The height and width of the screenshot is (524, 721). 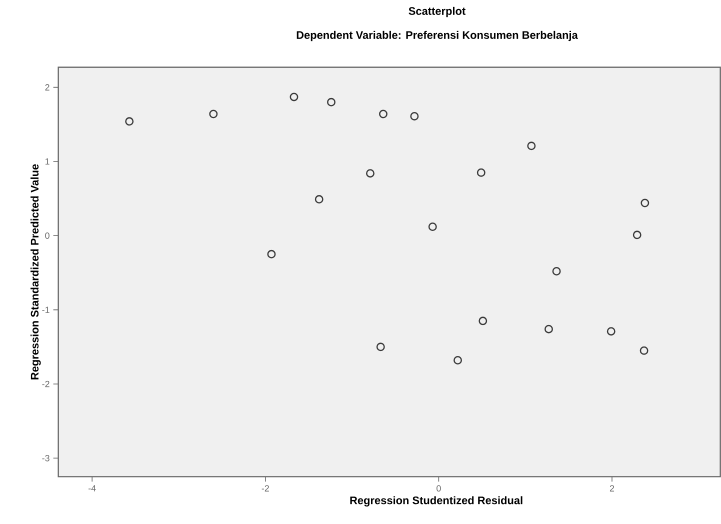 What do you see at coordinates (35, 272) in the screenshot?
I see `y-axis-title: Regression Standardized Predicted Value` at bounding box center [35, 272].